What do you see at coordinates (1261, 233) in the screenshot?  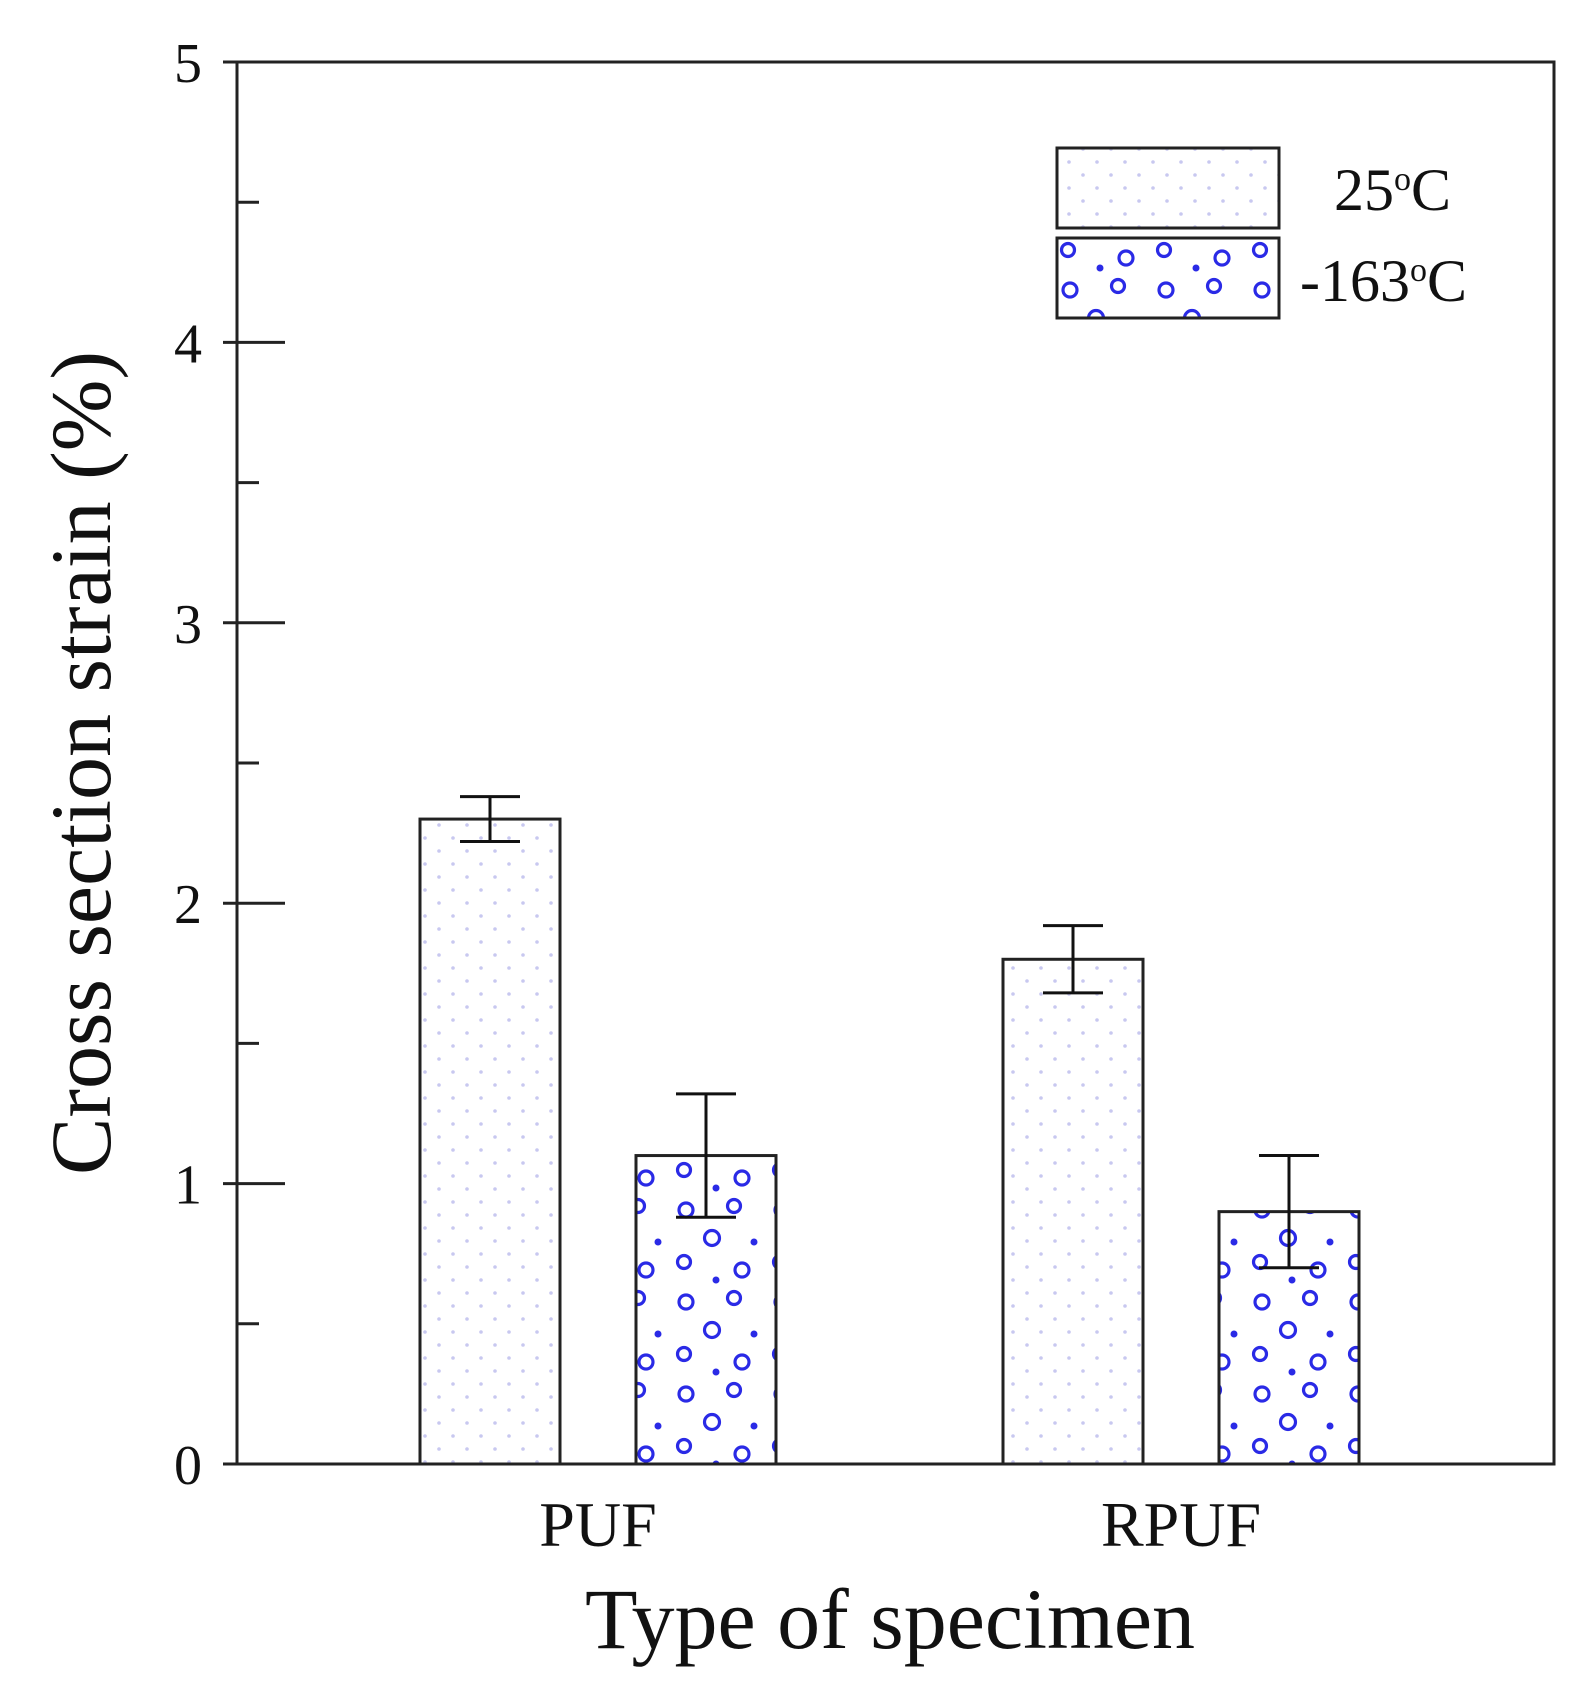 I see `legend: 25oC -163oC` at bounding box center [1261, 233].